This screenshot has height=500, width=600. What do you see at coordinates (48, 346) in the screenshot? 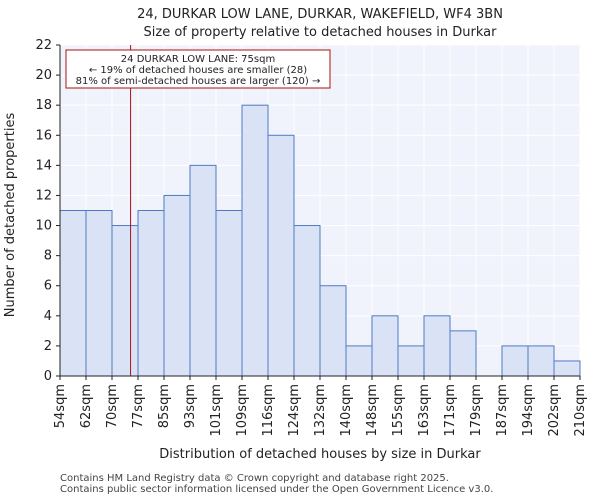
I see `y-tick-label: 2` at bounding box center [48, 346].